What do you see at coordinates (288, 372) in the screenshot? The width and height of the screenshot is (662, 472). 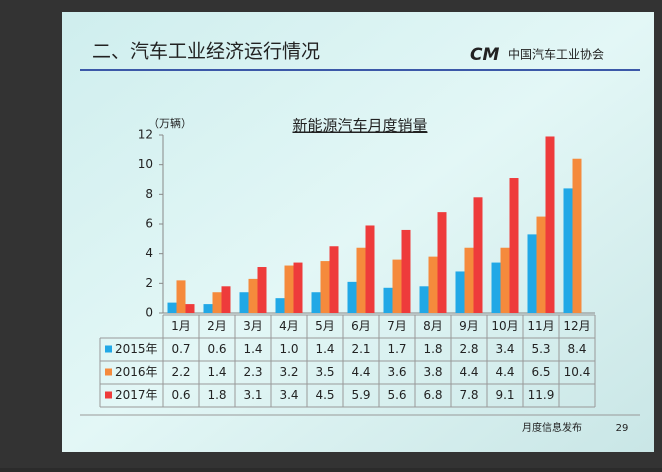 I see `table-cell: 3.2` at bounding box center [288, 372].